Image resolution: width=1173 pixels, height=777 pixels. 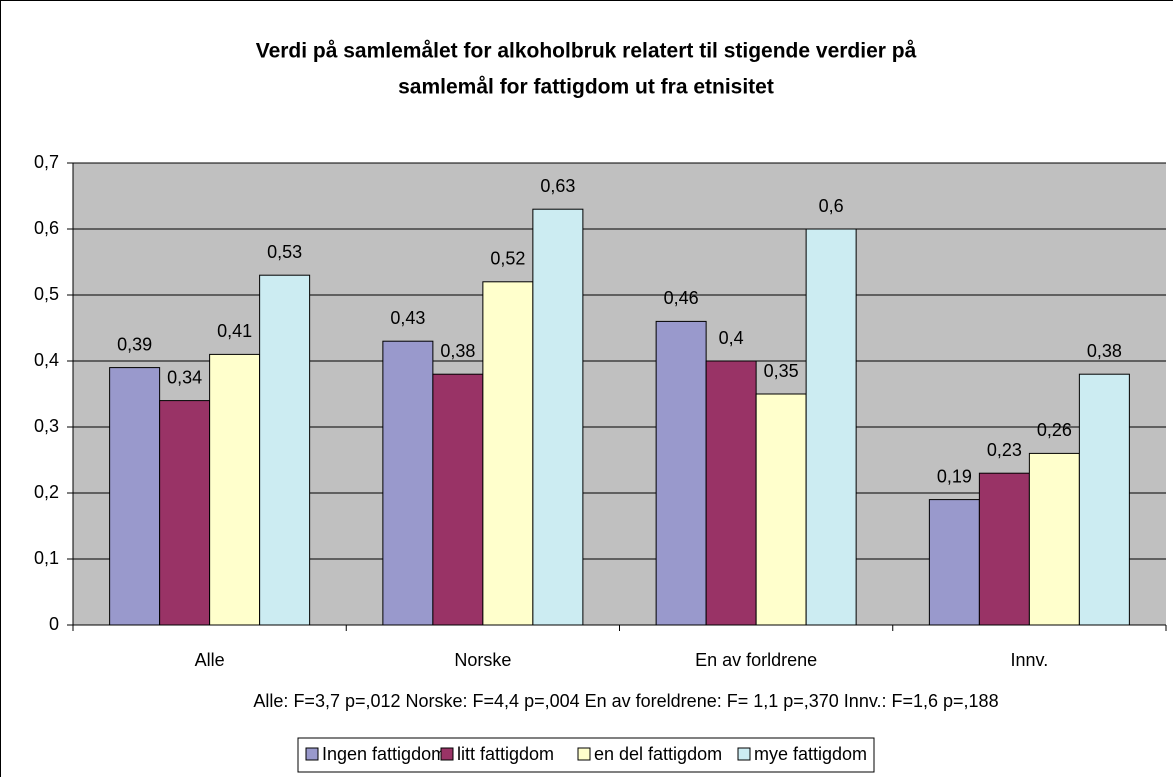 What do you see at coordinates (810, 754) in the screenshot?
I see `legend-label: mye fattigdom` at bounding box center [810, 754].